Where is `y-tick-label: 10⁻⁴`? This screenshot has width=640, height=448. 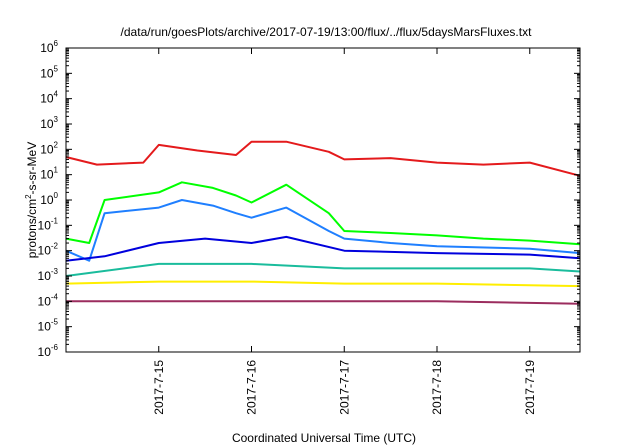 y-tick-label: 10⁻⁴ is located at coordinates (48, 300).